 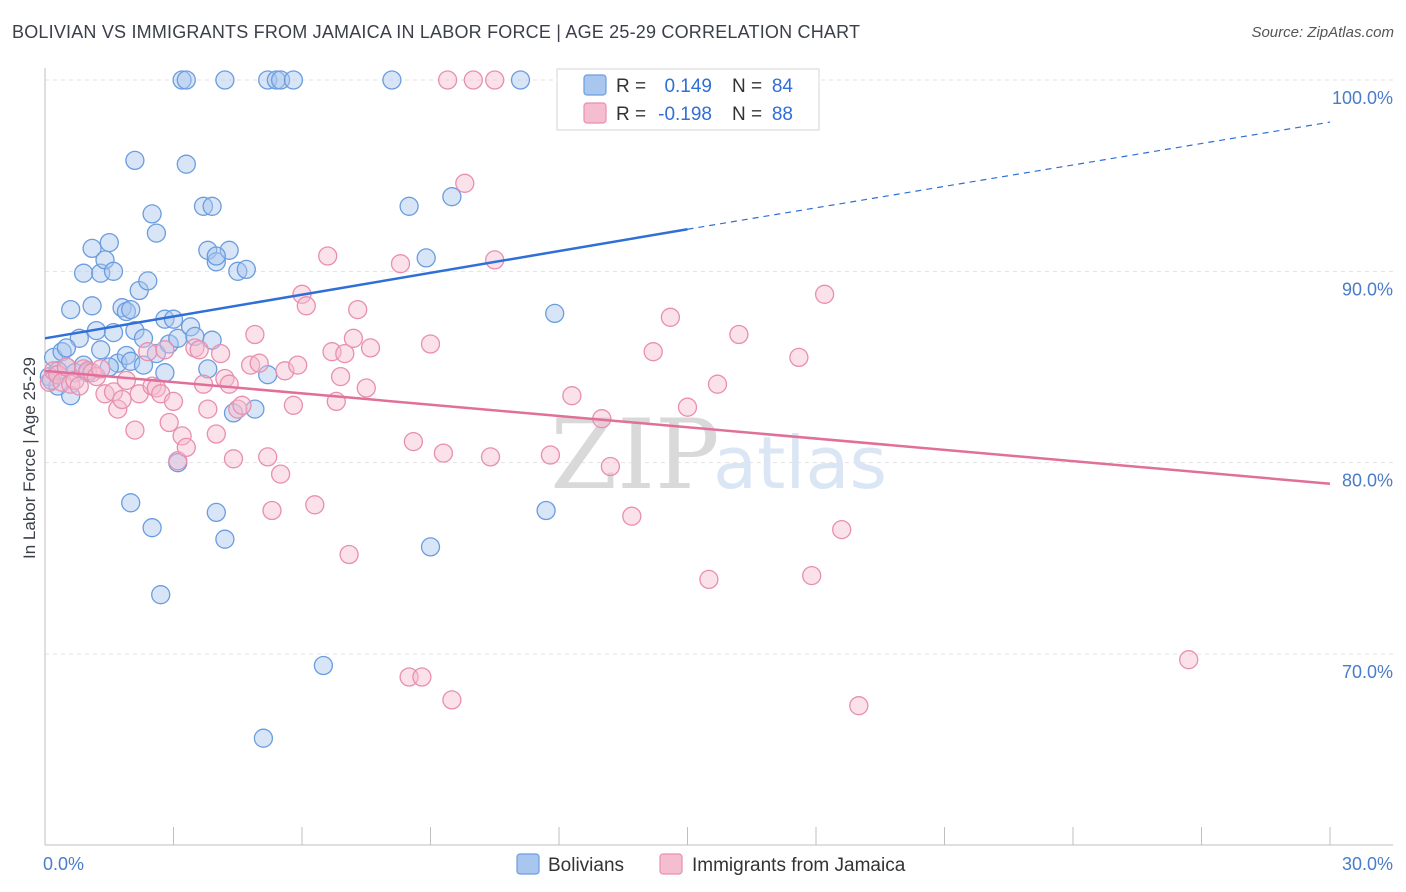 I want to click on trend-line-bolivians, so click(x=366, y=284).